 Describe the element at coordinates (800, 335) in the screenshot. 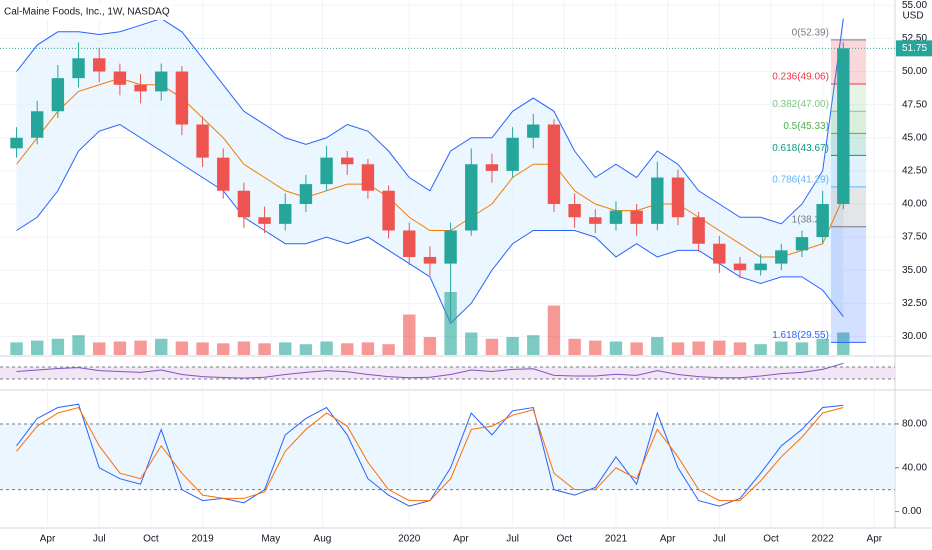

I see `fib-label: 1.618(29.55)` at that location.